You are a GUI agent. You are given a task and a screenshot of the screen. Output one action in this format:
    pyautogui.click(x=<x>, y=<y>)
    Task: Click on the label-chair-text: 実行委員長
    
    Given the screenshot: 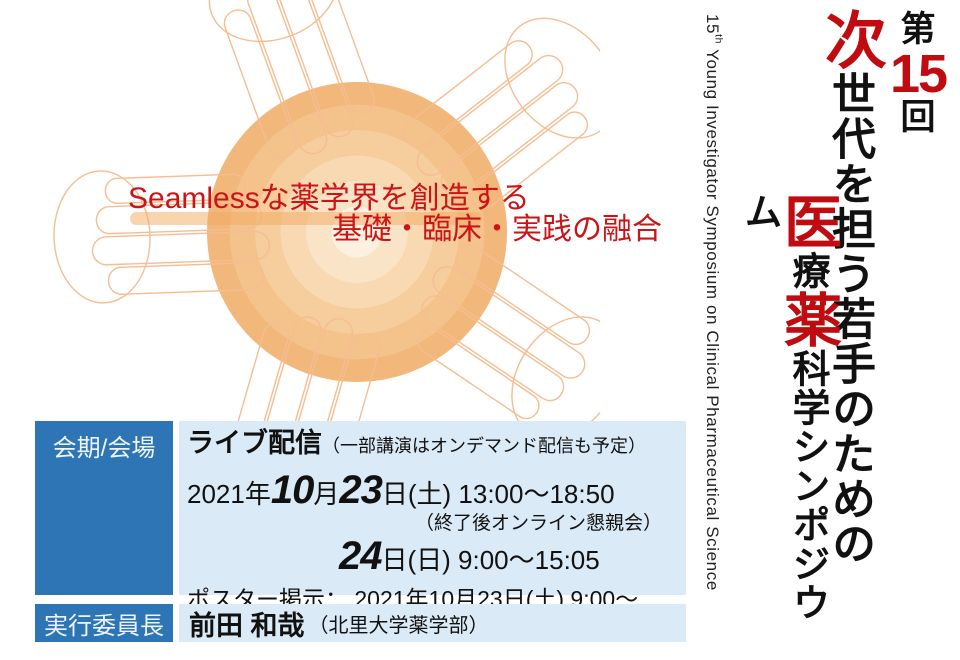 What is the action you would take?
    pyautogui.click(x=104, y=626)
    